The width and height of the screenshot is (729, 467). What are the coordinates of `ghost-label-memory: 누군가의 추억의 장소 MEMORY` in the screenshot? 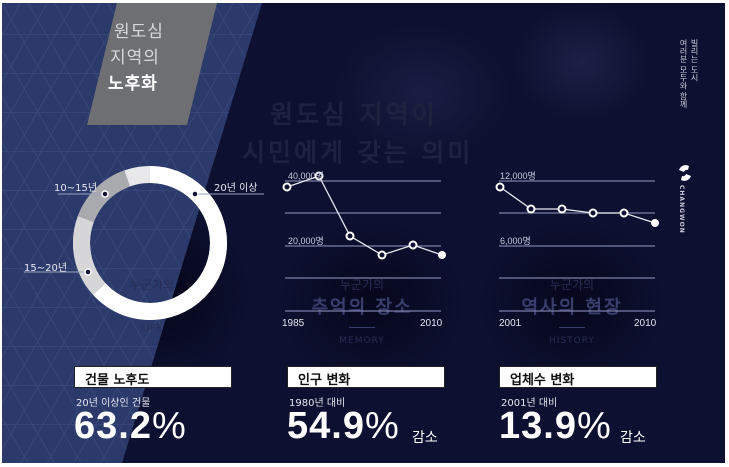 It's located at (362, 312).